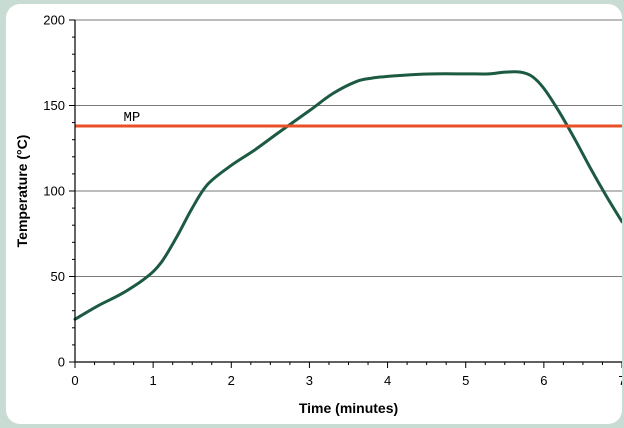 This screenshot has width=624, height=428. Describe the element at coordinates (309, 380) in the screenshot. I see `x-tick-label-3: 3` at that location.